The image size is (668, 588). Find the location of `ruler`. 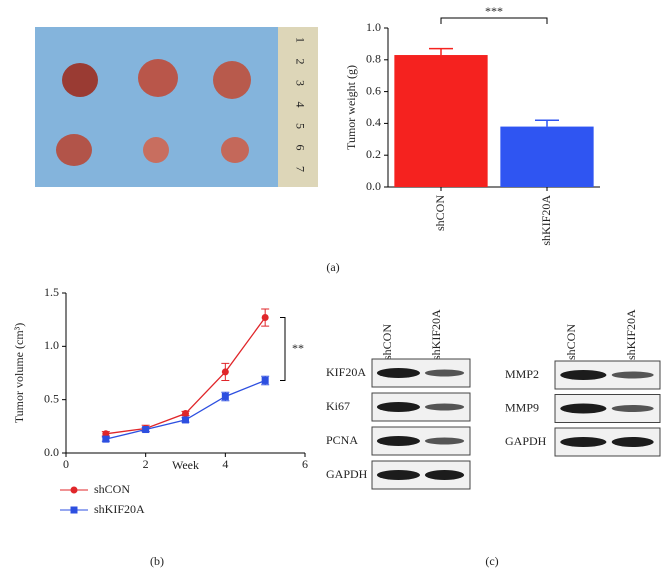

ruler is located at coordinates (298, 107).